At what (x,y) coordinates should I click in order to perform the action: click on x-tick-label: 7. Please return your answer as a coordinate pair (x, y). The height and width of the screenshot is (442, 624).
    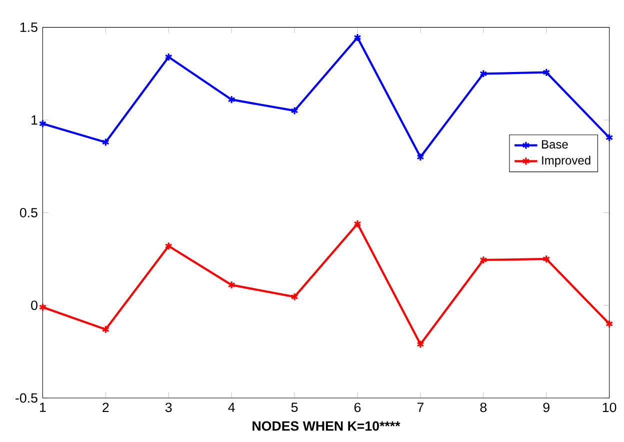
    Looking at the image, I should click on (420, 407).